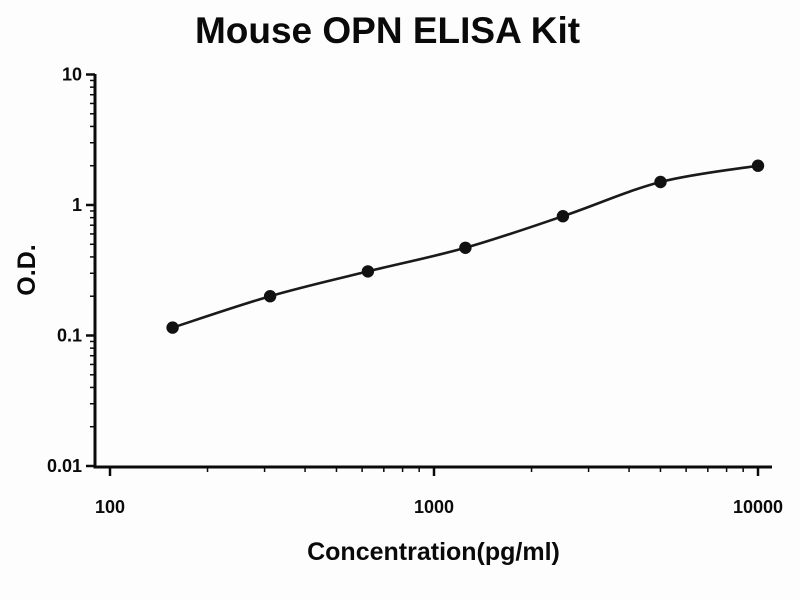  What do you see at coordinates (434, 507) in the screenshot?
I see `x-tick-label: 1000` at bounding box center [434, 507].